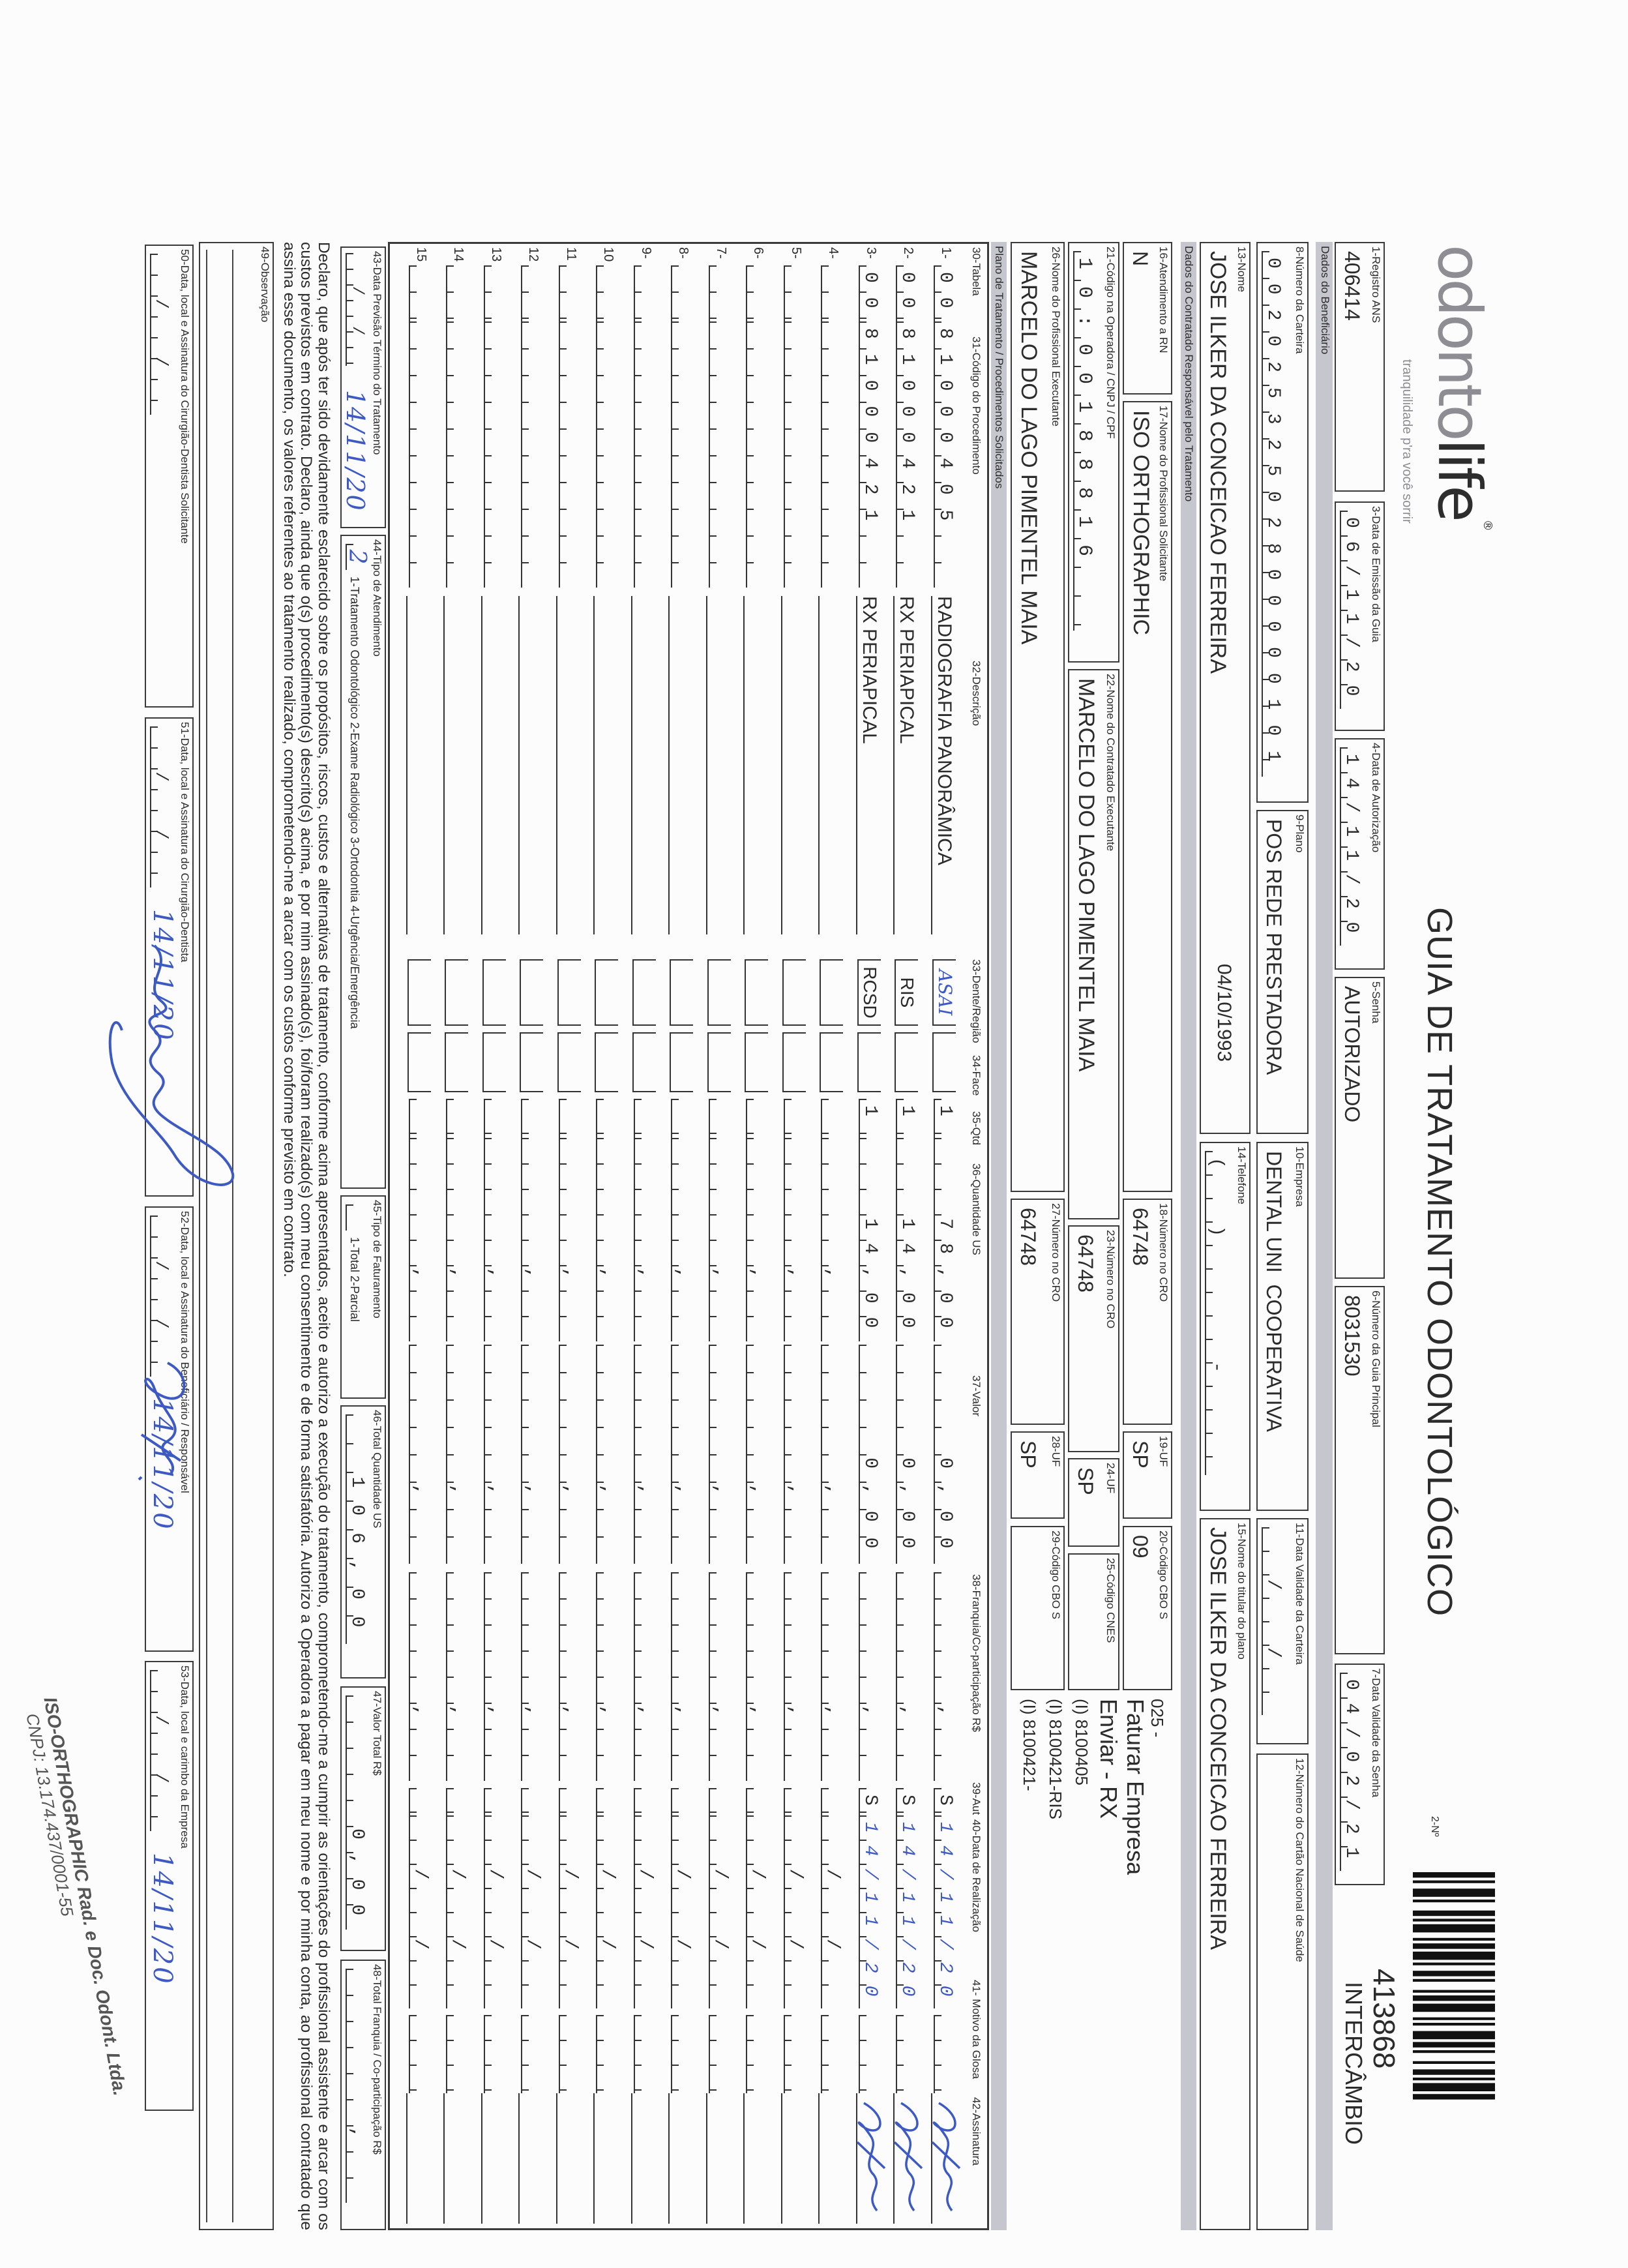 The image size is (1628, 2268). Describe the element at coordinates (357, 1217) in the screenshot. I see `choice-cell` at that location.